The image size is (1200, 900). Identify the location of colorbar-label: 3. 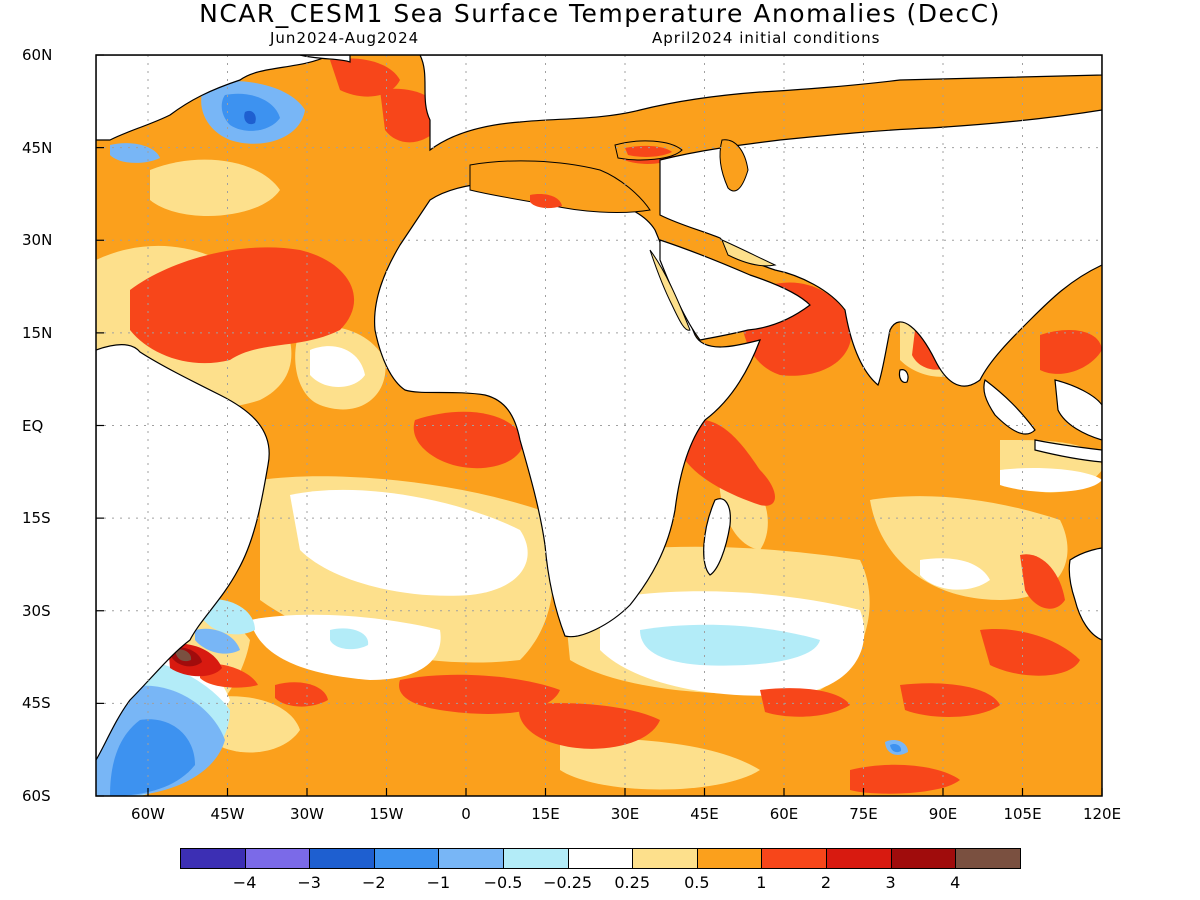
(890, 882).